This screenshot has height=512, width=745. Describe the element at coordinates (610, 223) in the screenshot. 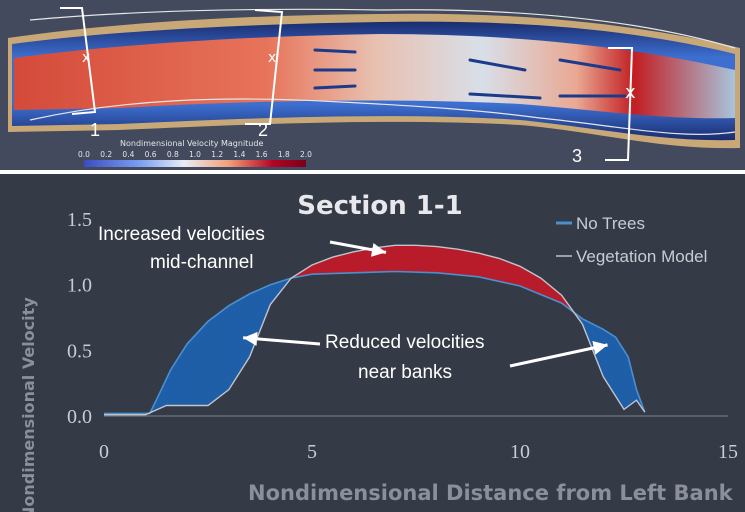

I see `legend-no-trees: No Trees` at that location.